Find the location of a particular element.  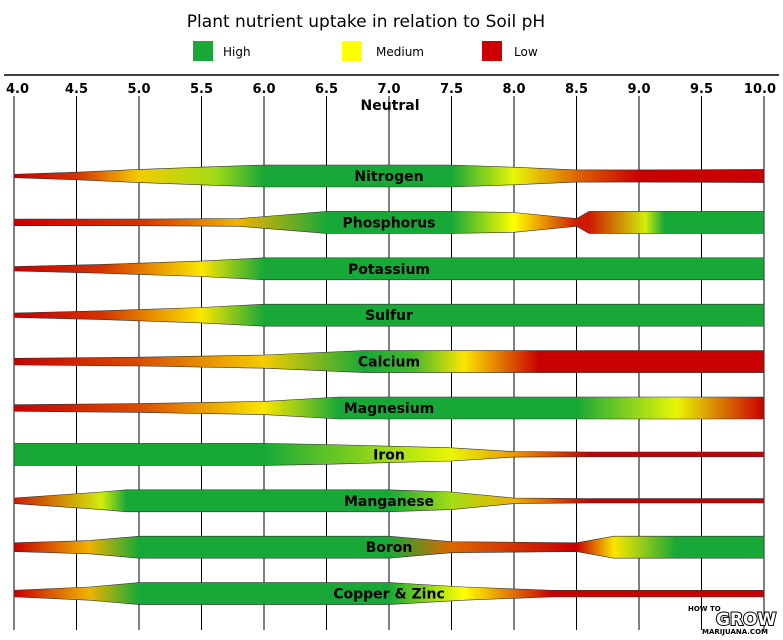

x-tick-label: 10.0 is located at coordinates (760, 89).